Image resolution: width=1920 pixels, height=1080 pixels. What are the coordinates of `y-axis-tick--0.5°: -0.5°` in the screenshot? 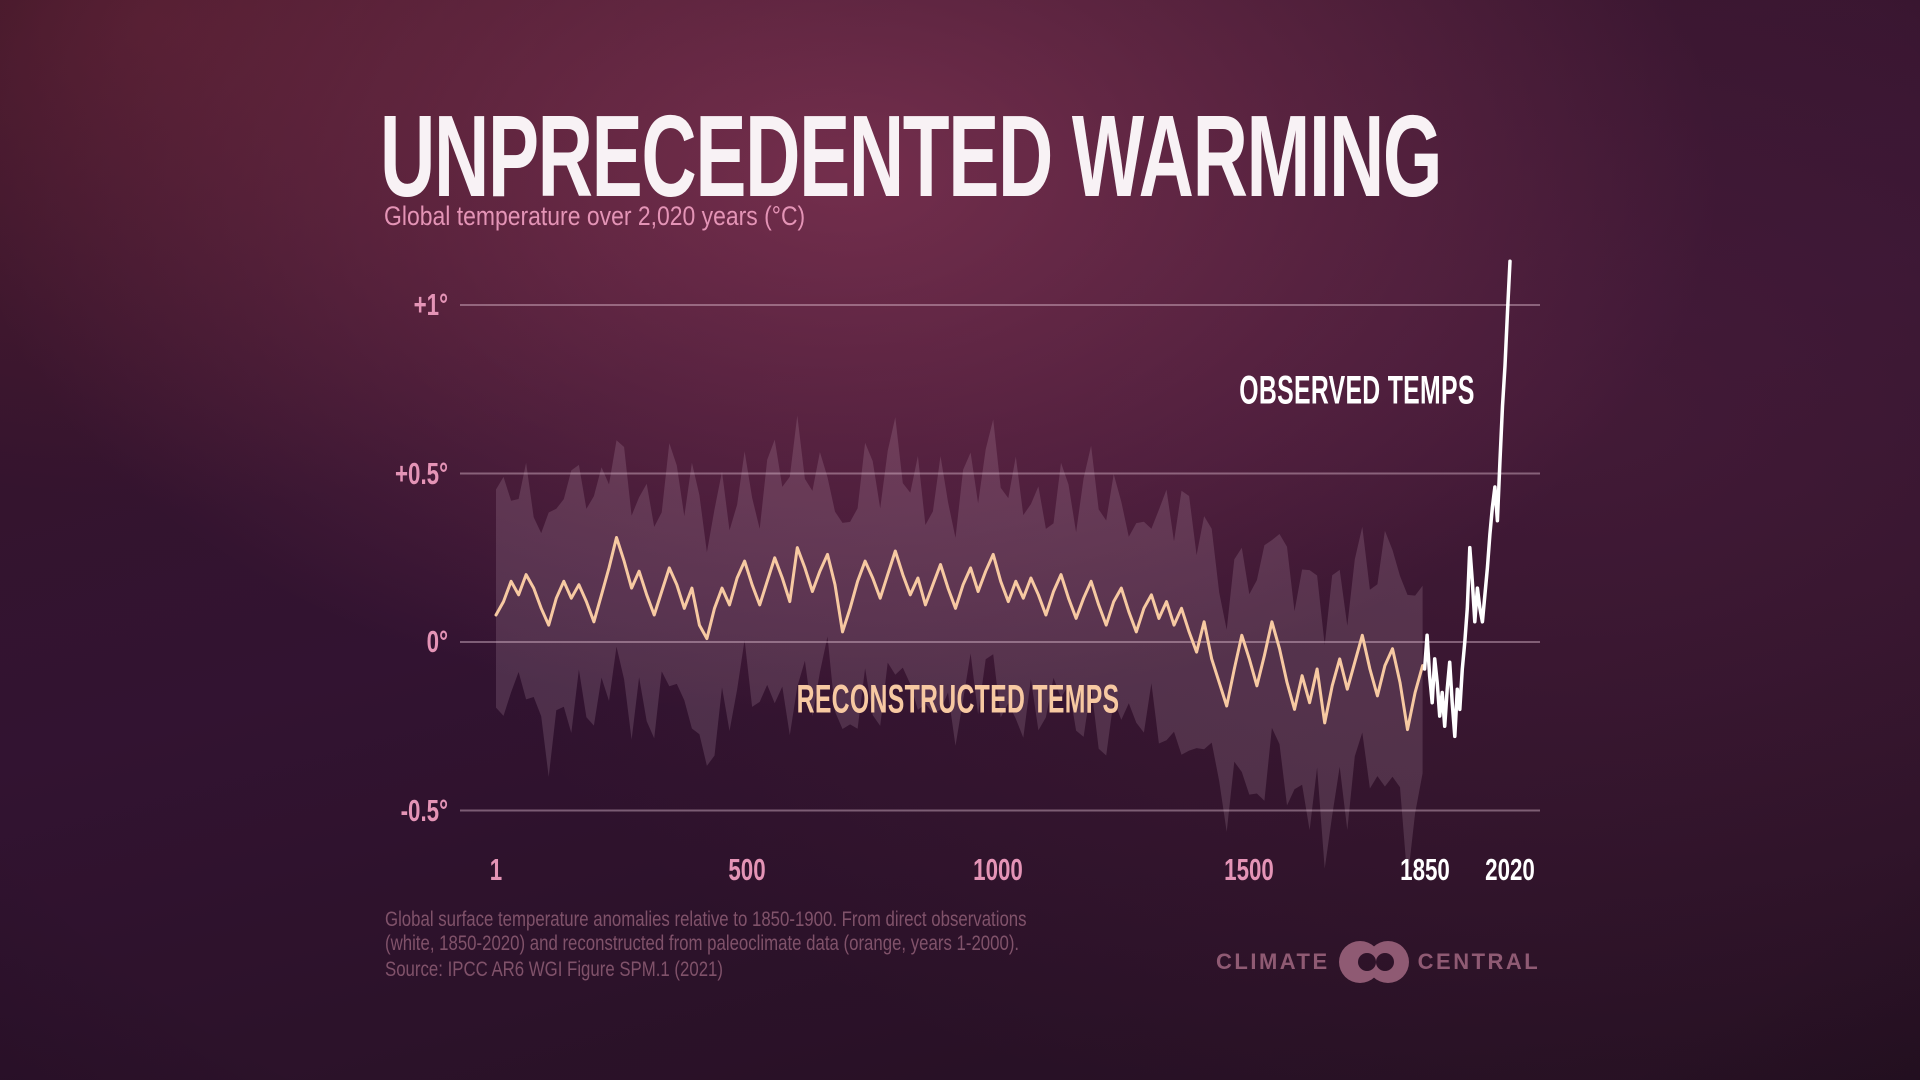 It's located at (424, 810).